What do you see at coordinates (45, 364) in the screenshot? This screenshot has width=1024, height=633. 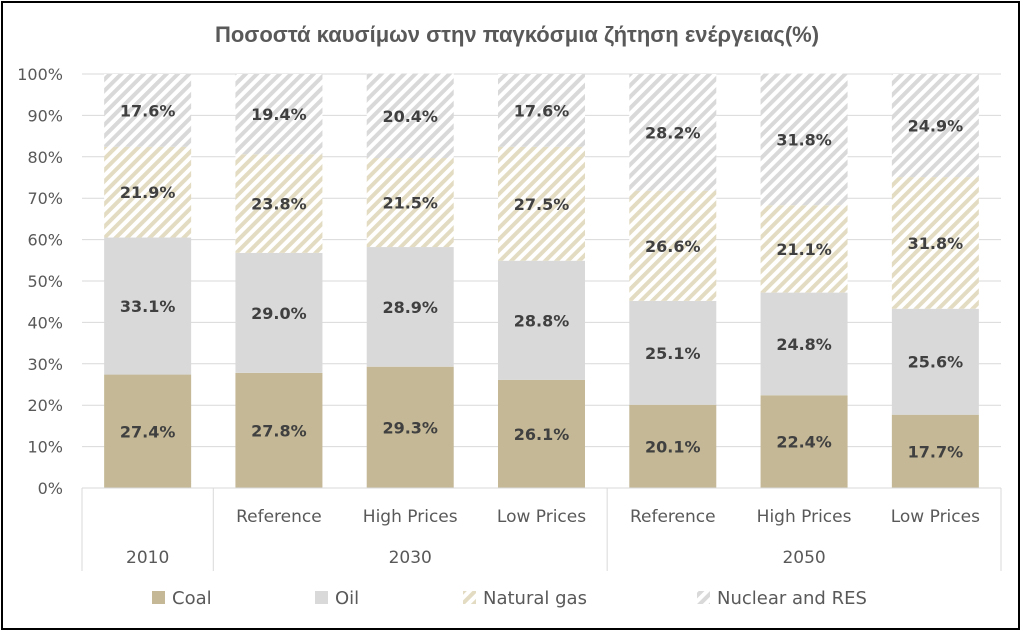 I see `y-tick-label: 30%` at bounding box center [45, 364].